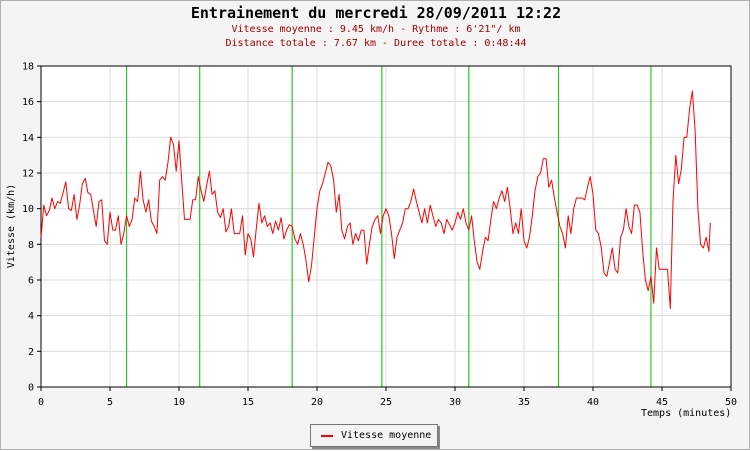 The width and height of the screenshot is (750, 451). What do you see at coordinates (686, 413) in the screenshot?
I see `x-axis-label: Temps (minutes)` at bounding box center [686, 413].